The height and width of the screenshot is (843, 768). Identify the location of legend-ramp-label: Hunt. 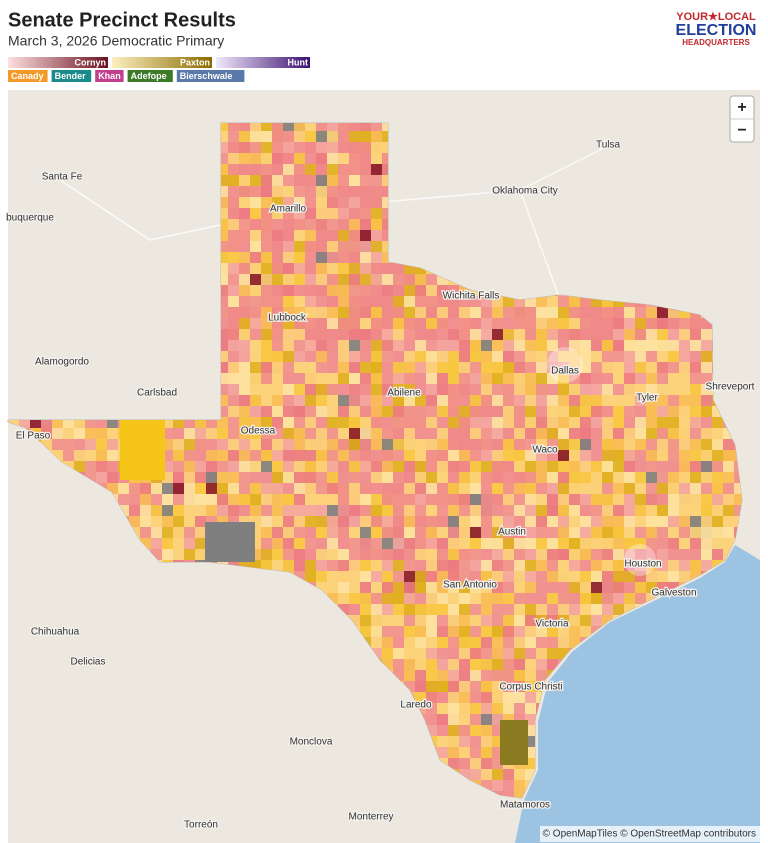
(298, 62).